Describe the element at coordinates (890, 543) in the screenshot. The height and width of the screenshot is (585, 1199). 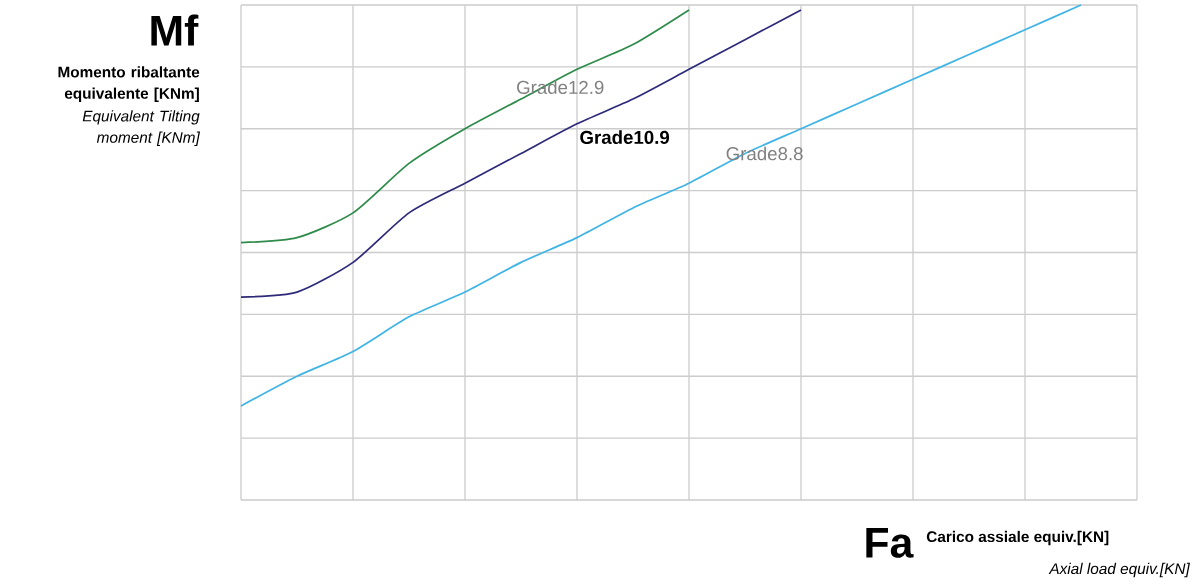
I see `x-axis-title: Fa` at that location.